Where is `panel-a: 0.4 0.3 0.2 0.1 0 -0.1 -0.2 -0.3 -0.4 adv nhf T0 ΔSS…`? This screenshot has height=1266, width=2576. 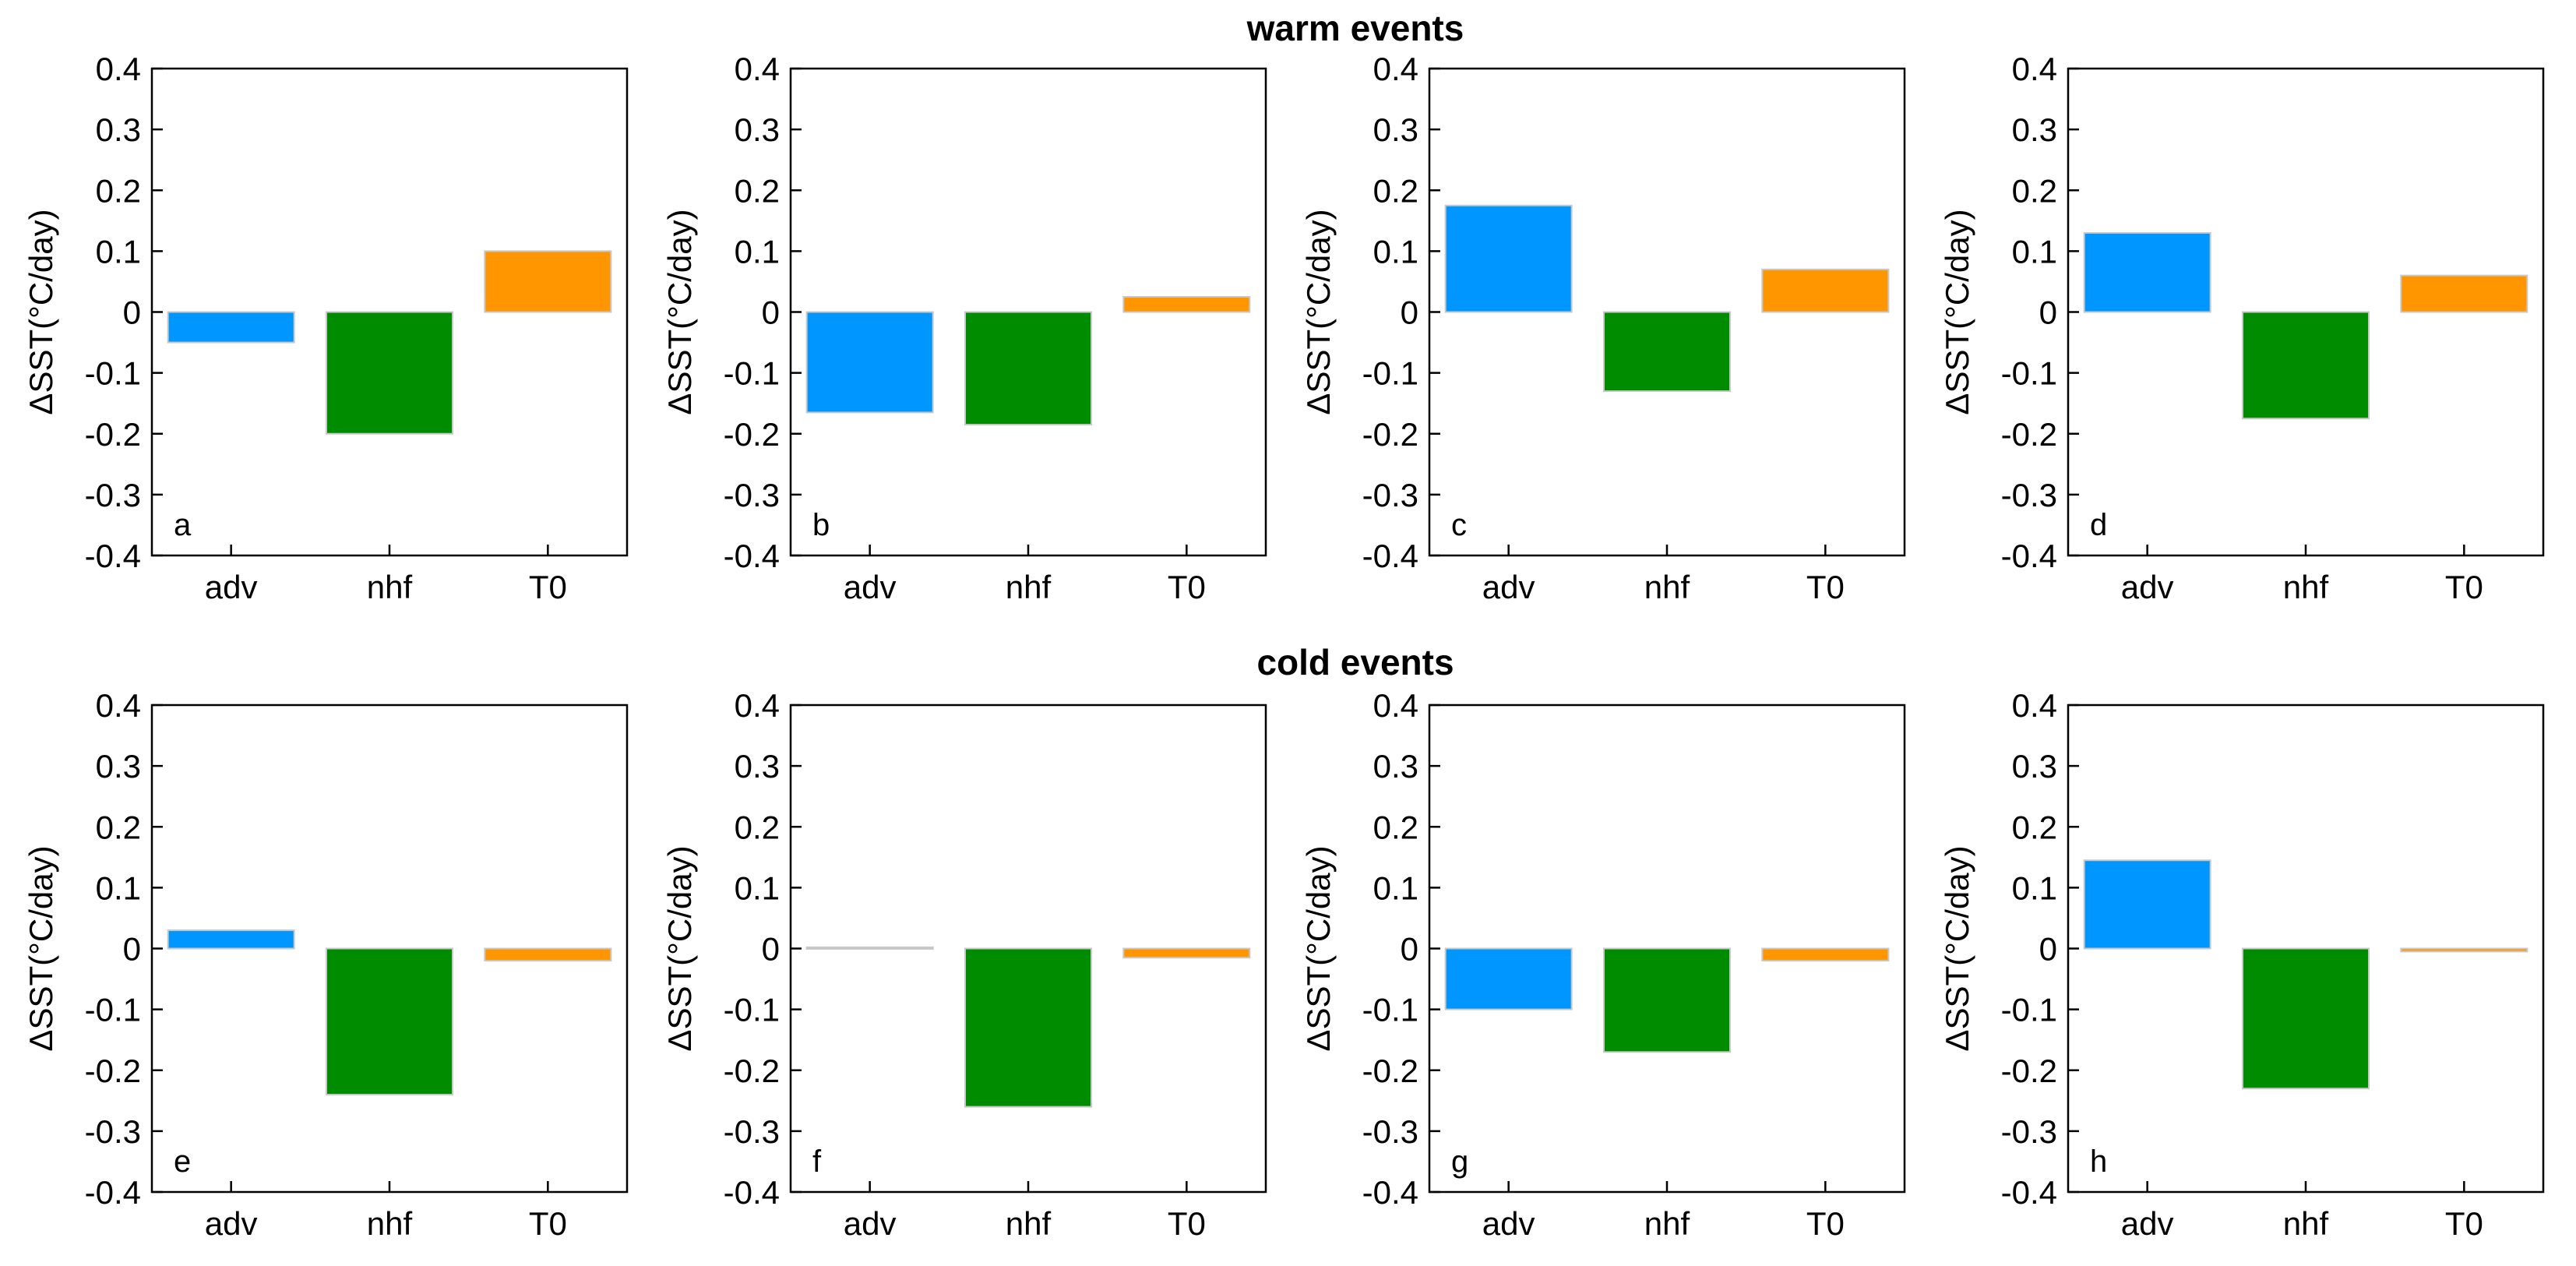 panel-a: 0.4 0.3 0.2 0.1 0 -0.1 -0.2 -0.3 -0.4 adv nhf T0 ΔSS… is located at coordinates (326, 328).